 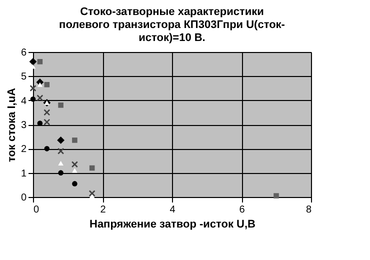 I want to click on x-axis-title: Напряжение затвор -исток U,B, so click(x=173, y=224).